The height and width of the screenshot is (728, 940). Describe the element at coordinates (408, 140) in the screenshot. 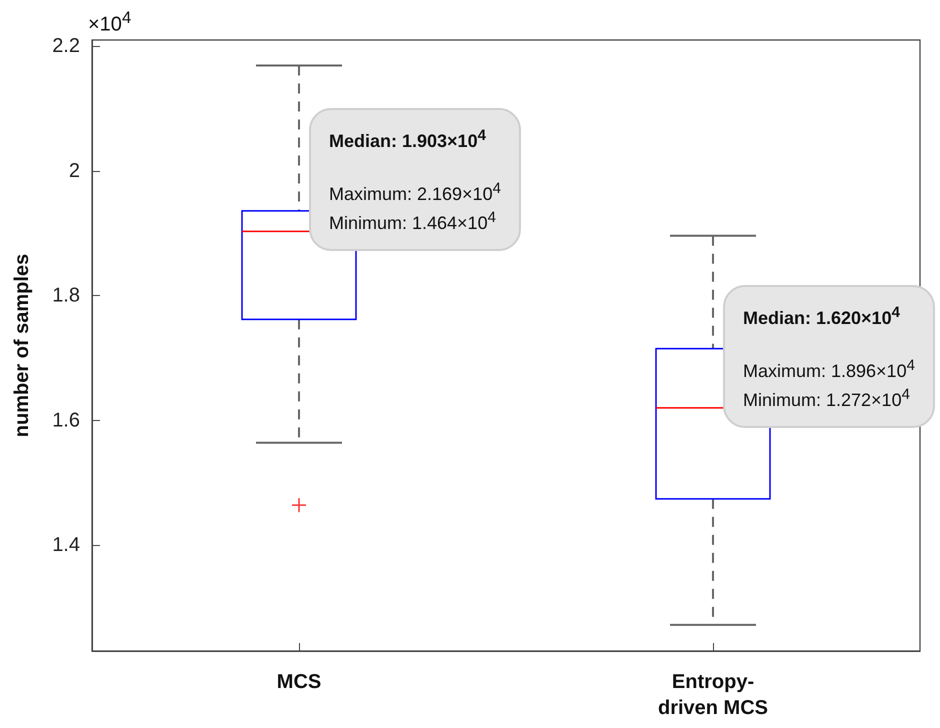

I see `annotation: Median: 1.903×10$^{4}$` at that location.